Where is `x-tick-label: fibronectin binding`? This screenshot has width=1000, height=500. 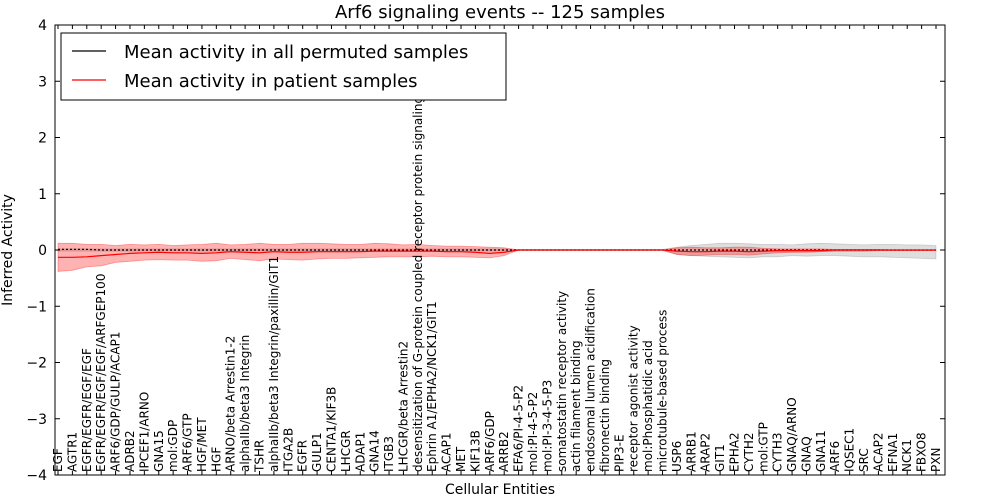
x-tick-label: fibronectin binding is located at coordinates (605, 415).